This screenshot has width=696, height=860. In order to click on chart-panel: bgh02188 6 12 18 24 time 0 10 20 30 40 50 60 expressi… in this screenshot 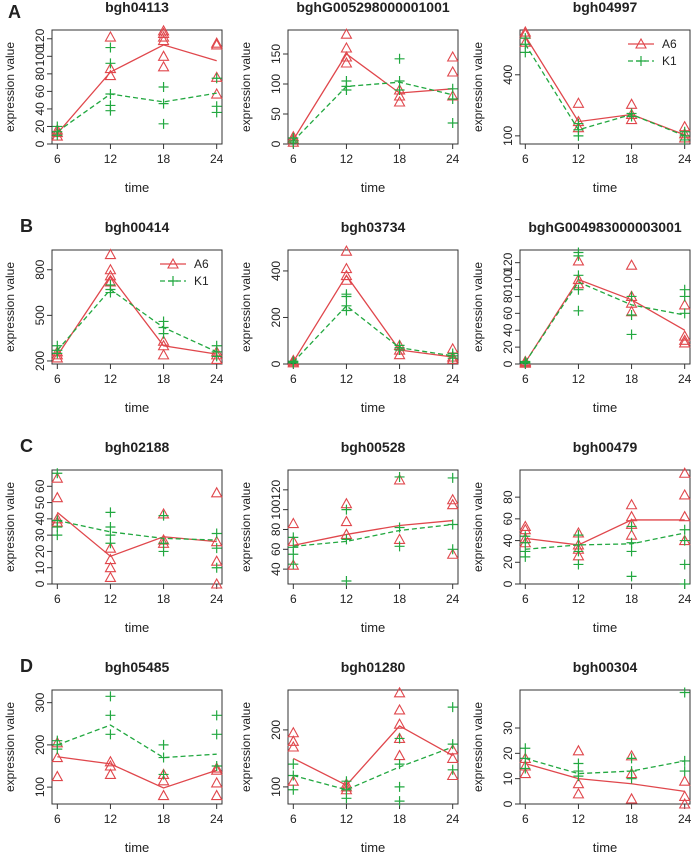, I will do `click(113, 537)`.